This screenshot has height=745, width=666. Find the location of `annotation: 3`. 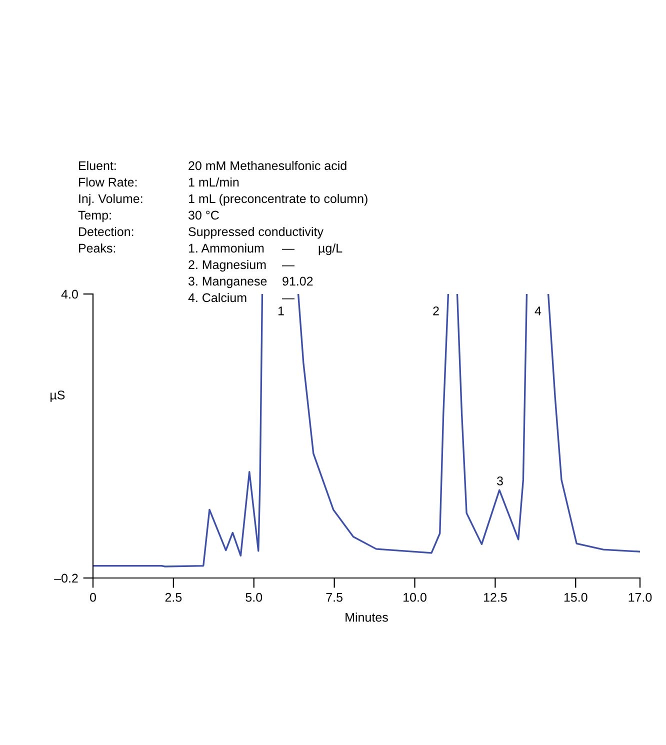

annotation: 3 is located at coordinates (500, 481).